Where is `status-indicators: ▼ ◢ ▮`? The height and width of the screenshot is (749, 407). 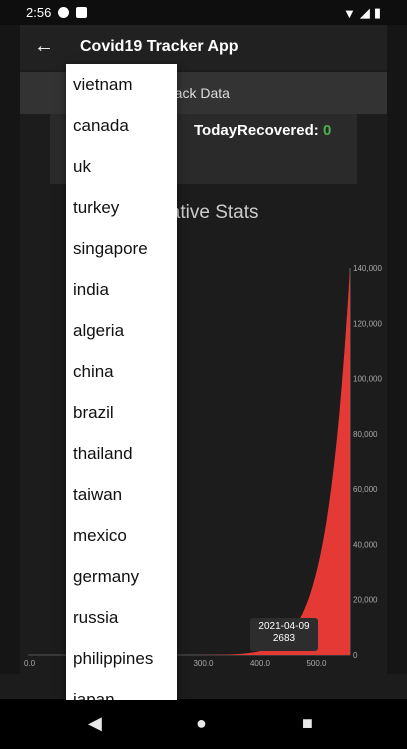
status-indicators: ▼ ◢ ▮ is located at coordinates (362, 13).